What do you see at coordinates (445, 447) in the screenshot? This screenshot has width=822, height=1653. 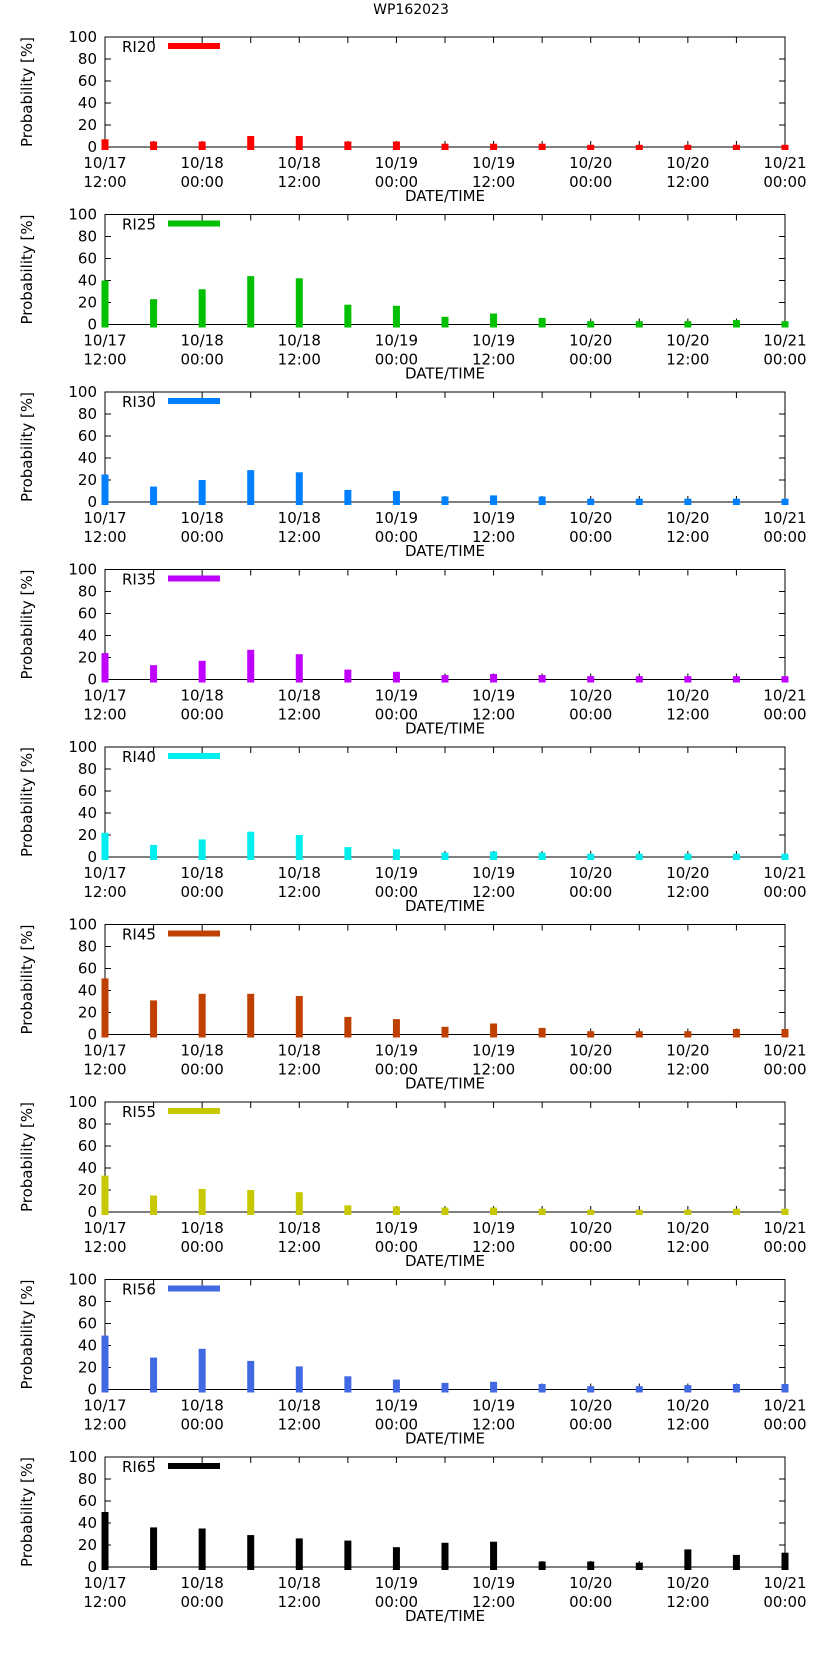 I see `plot-frame` at bounding box center [445, 447].